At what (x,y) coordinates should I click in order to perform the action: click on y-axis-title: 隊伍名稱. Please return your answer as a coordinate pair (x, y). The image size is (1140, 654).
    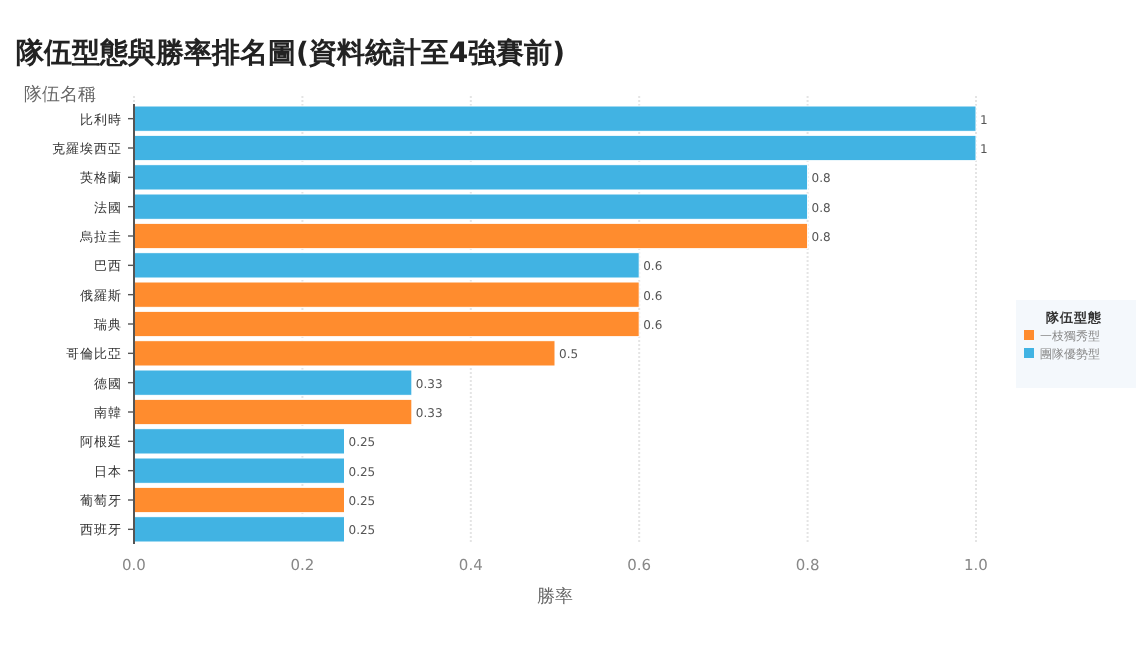
    Looking at the image, I should click on (60, 95).